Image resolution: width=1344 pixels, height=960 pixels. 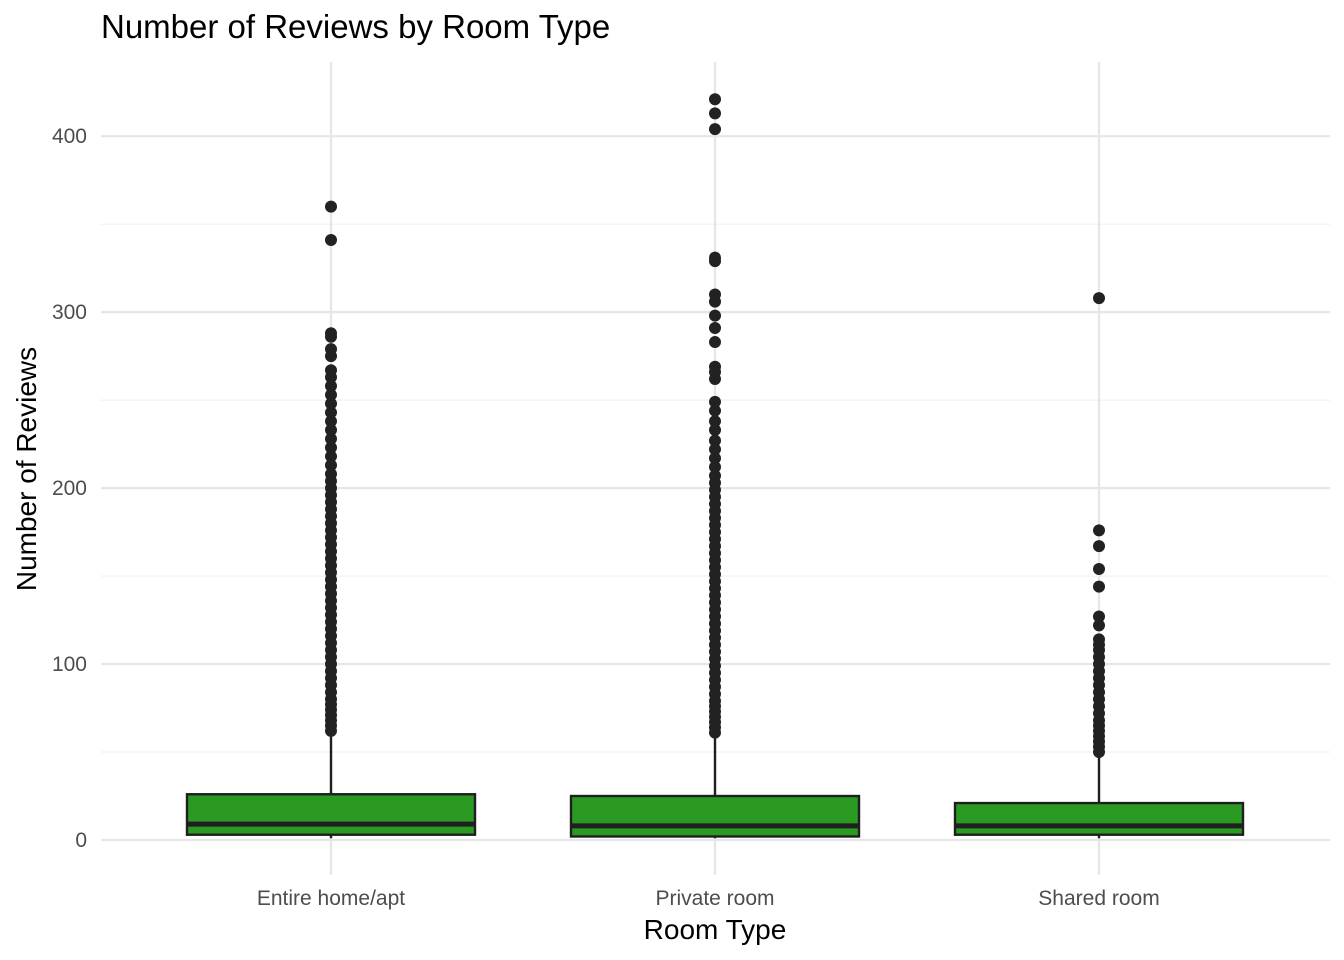 What do you see at coordinates (81, 840) in the screenshot?
I see `y-tick-label: 0` at bounding box center [81, 840].